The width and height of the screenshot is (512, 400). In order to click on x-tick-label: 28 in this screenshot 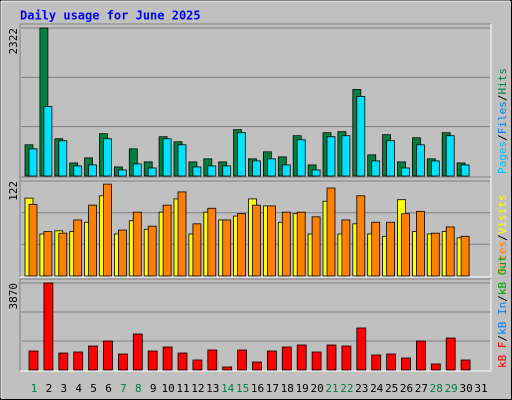, I will do `click(436, 388)`.